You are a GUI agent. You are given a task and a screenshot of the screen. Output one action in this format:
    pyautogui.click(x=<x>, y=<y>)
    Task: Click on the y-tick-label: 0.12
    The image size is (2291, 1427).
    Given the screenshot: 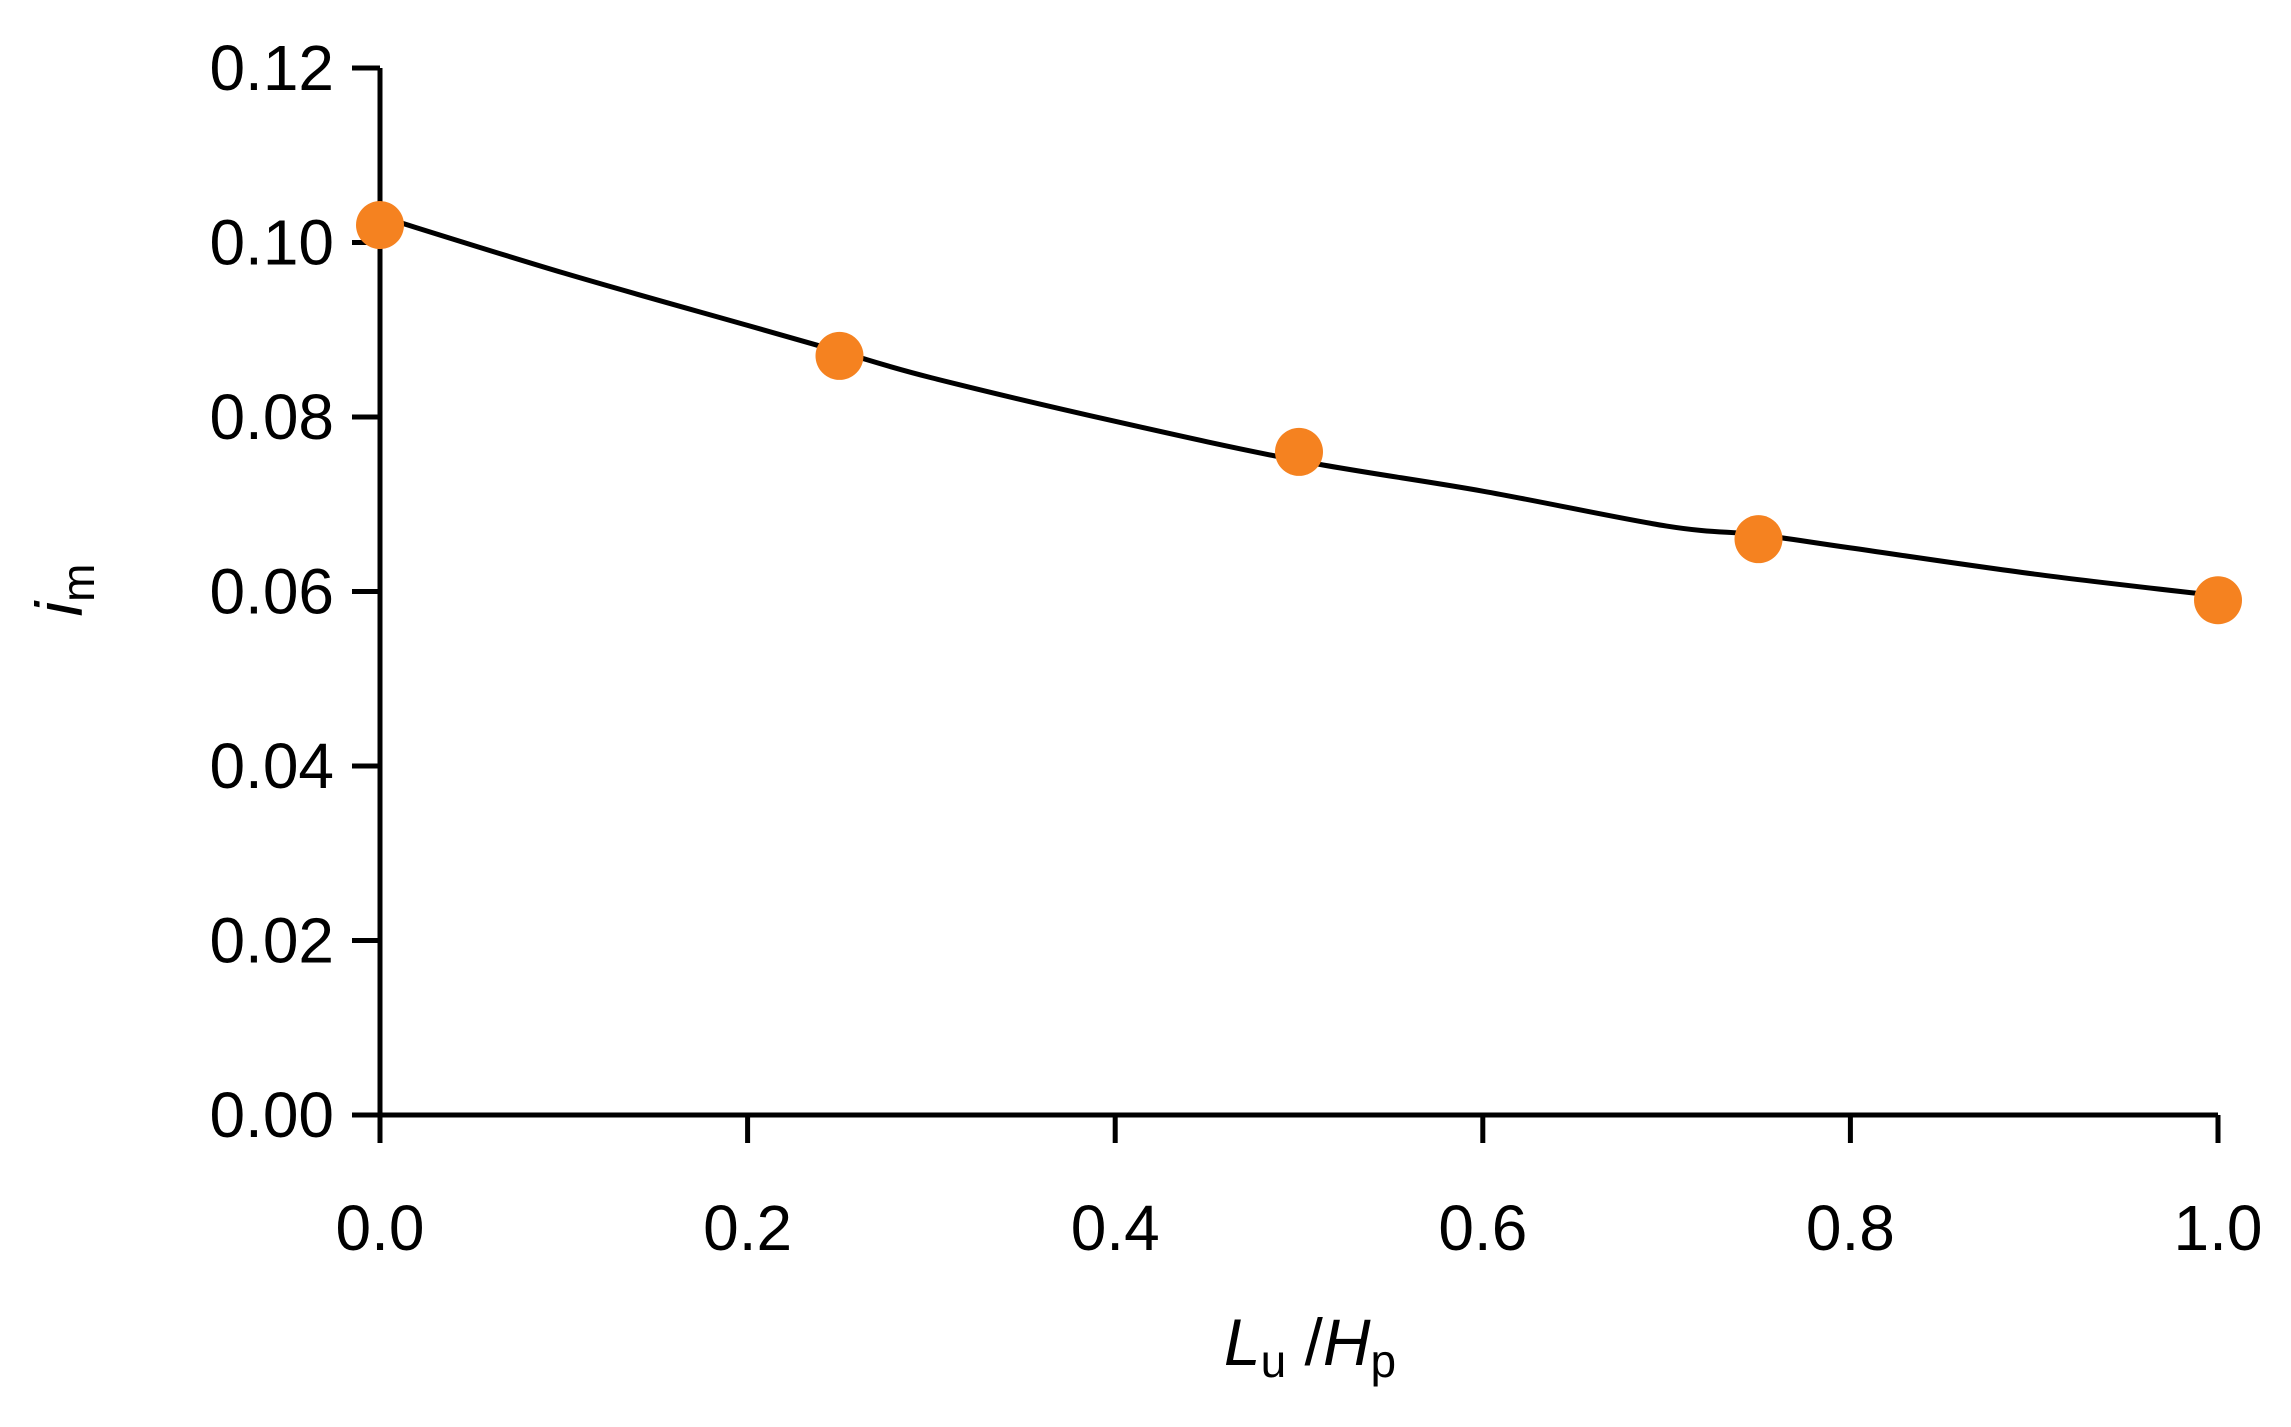 What is the action you would take?
    pyautogui.click(x=271, y=68)
    